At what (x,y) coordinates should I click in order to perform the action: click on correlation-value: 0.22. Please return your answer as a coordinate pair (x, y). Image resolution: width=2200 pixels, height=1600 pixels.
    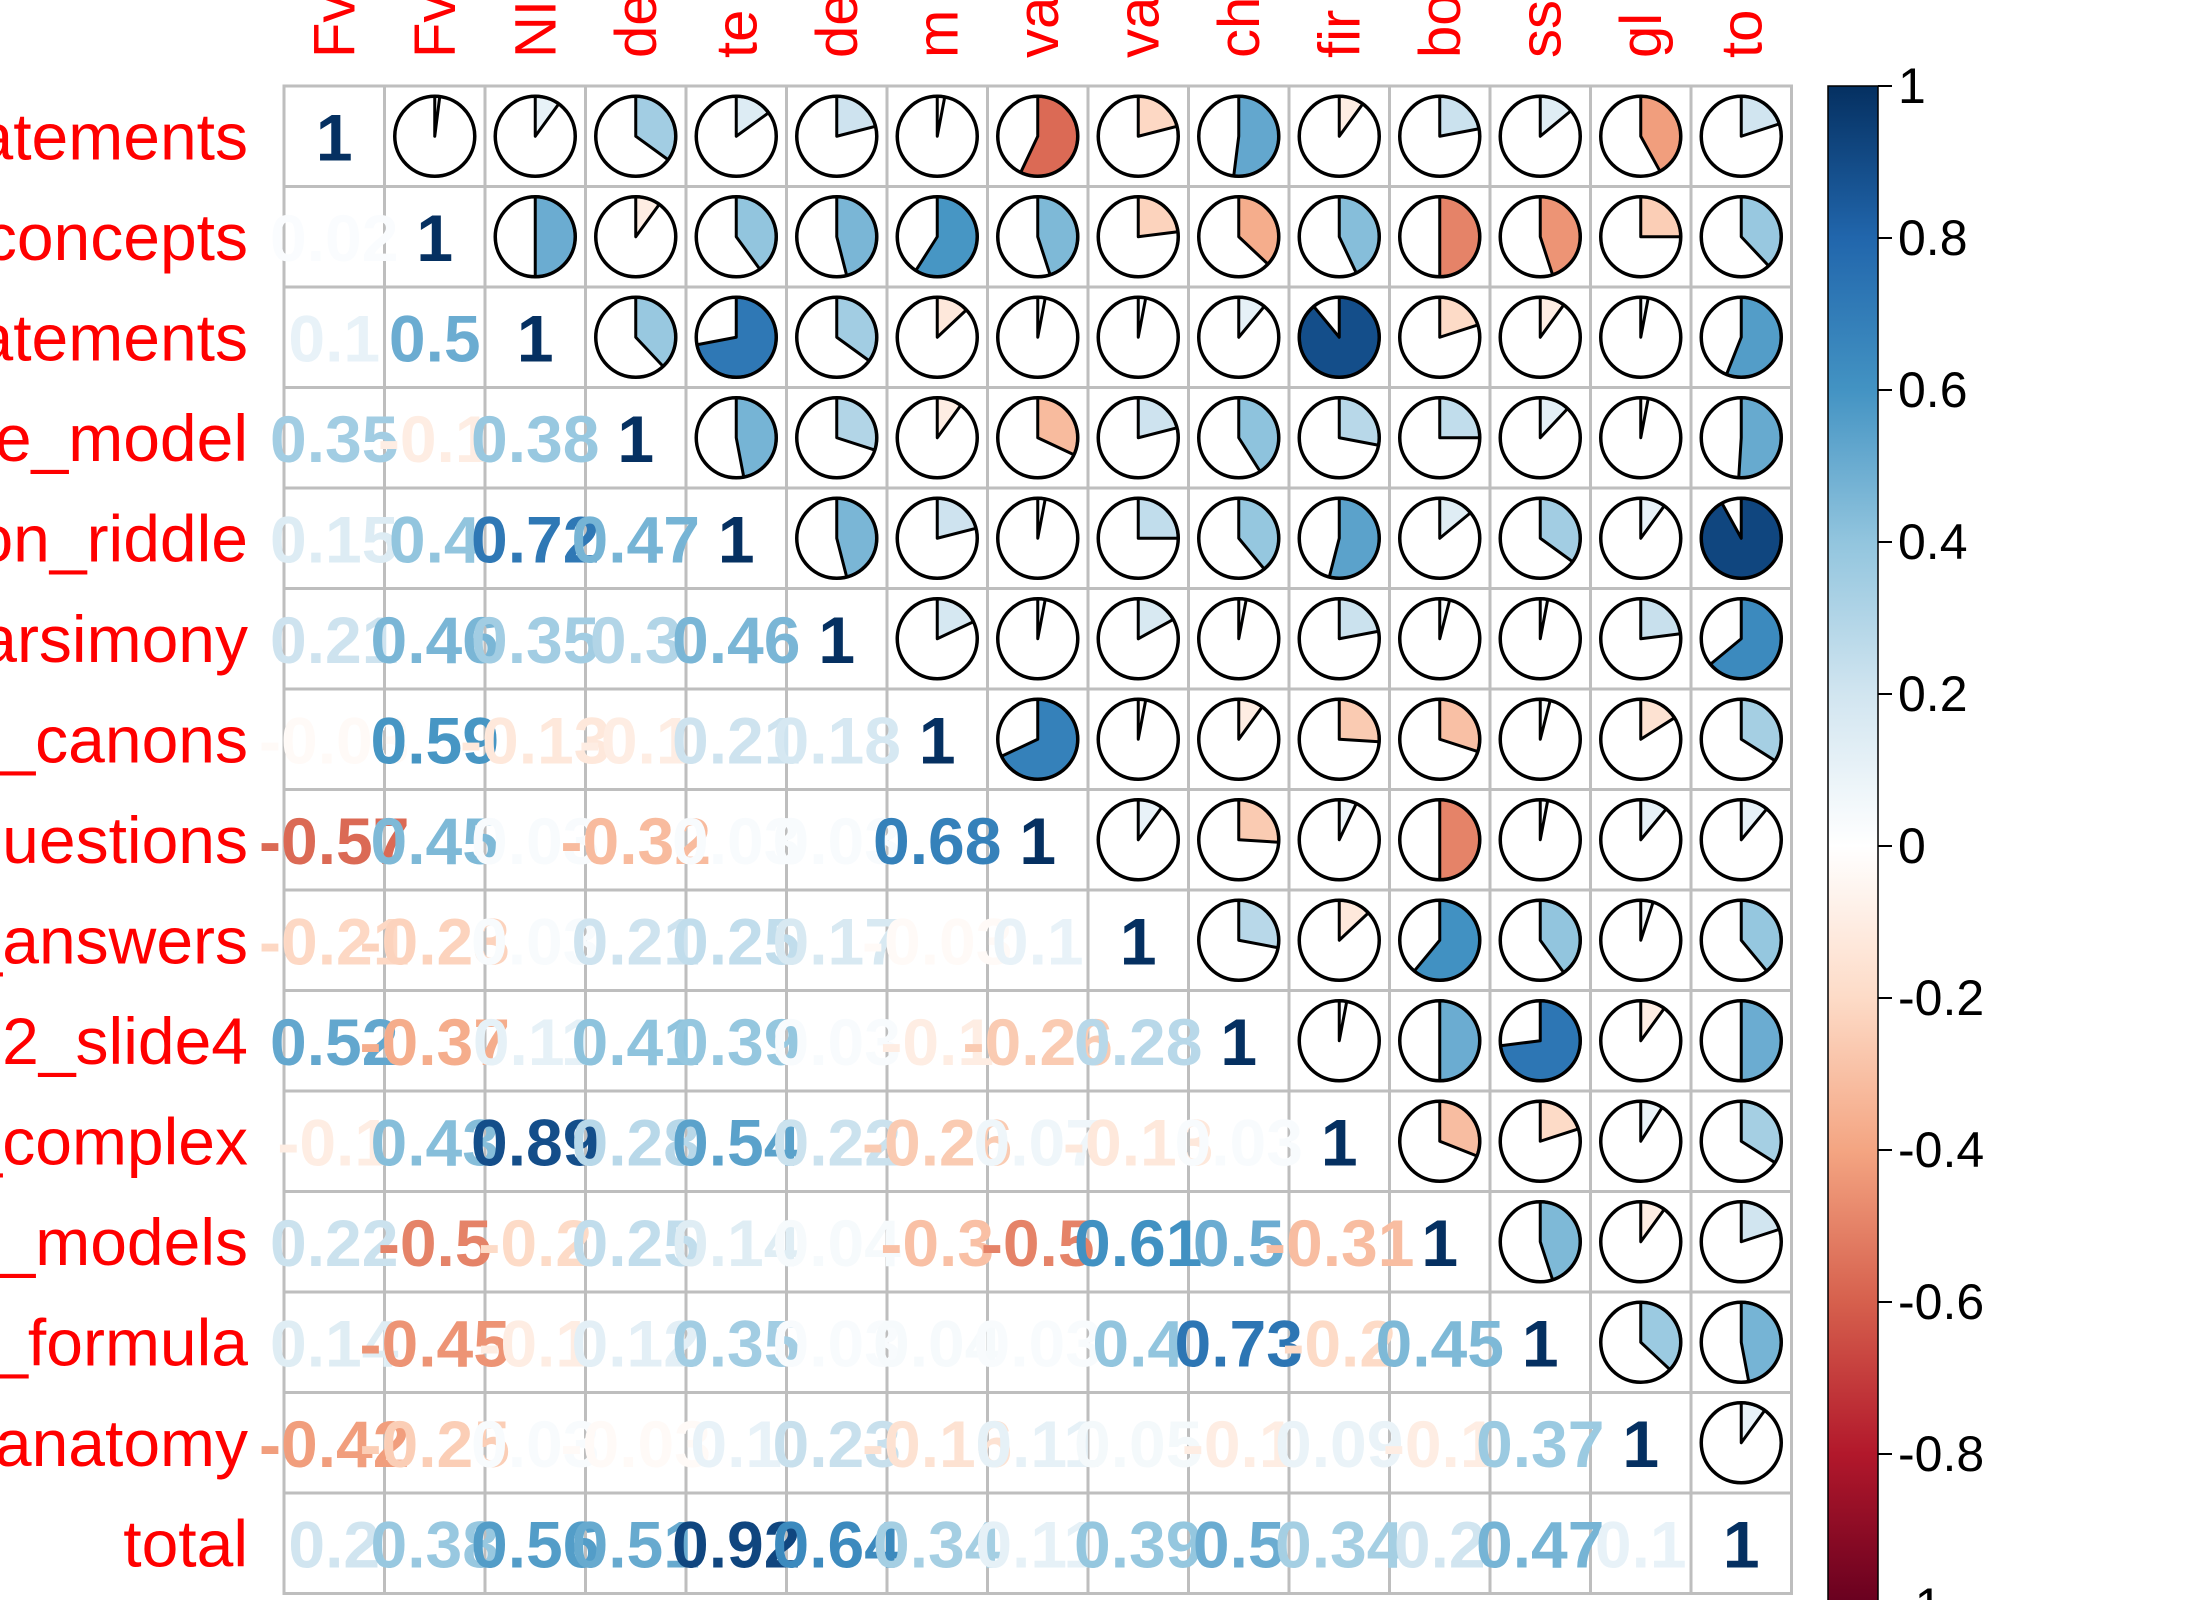
    Looking at the image, I should click on (334, 1243).